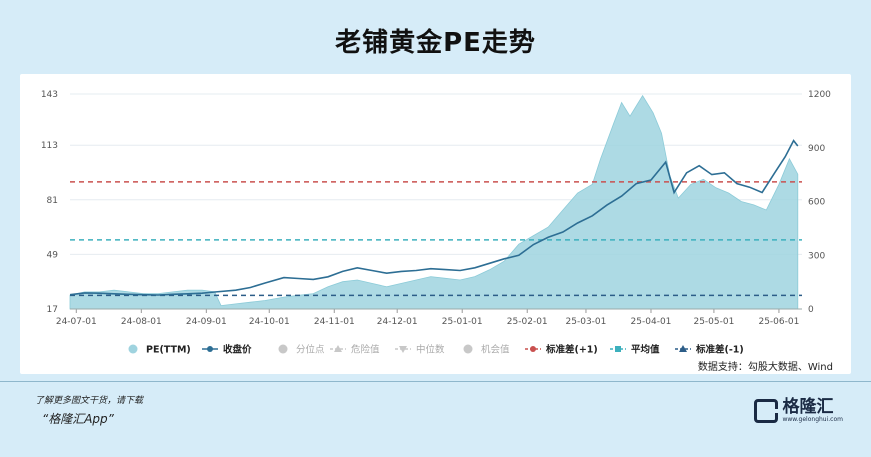 The image size is (871, 457). I want to click on legend-item: 标准差(-1), so click(709, 350).